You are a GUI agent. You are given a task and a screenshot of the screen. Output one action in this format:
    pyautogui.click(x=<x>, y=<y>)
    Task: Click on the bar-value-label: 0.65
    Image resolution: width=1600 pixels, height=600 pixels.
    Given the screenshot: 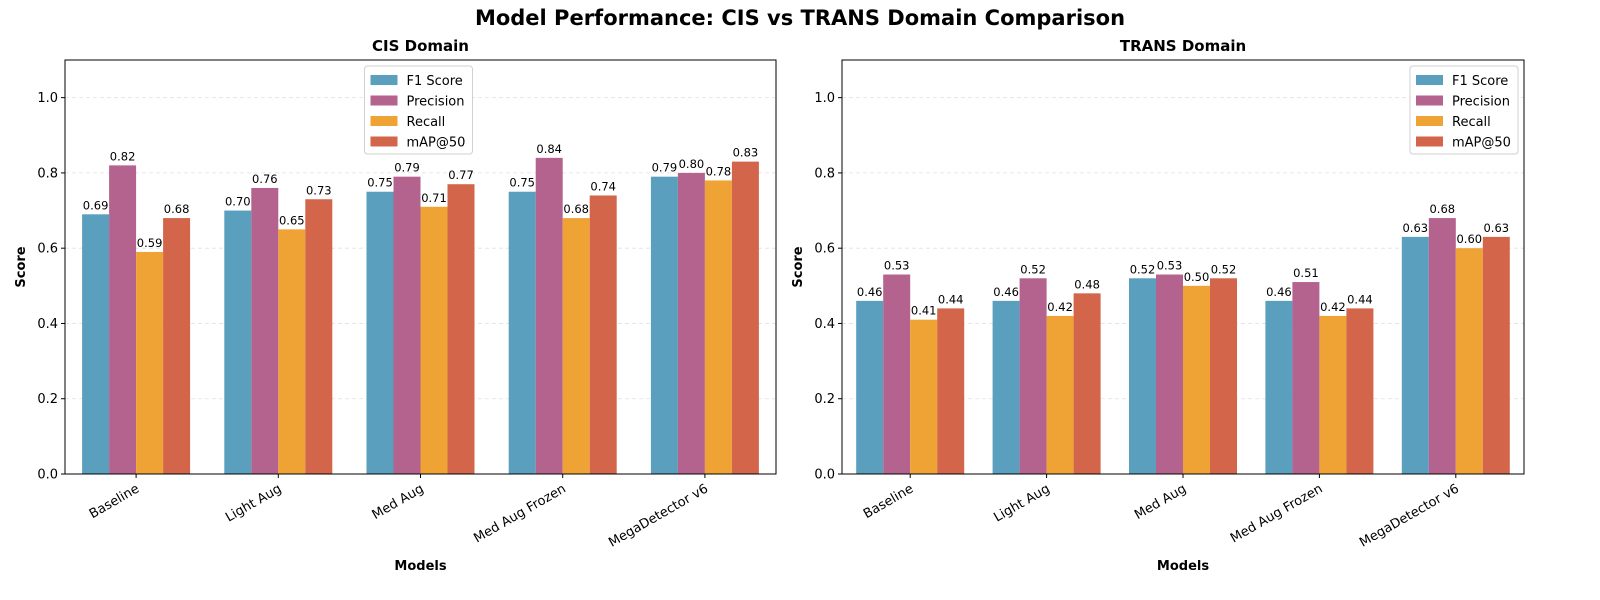 What is the action you would take?
    pyautogui.click(x=292, y=220)
    